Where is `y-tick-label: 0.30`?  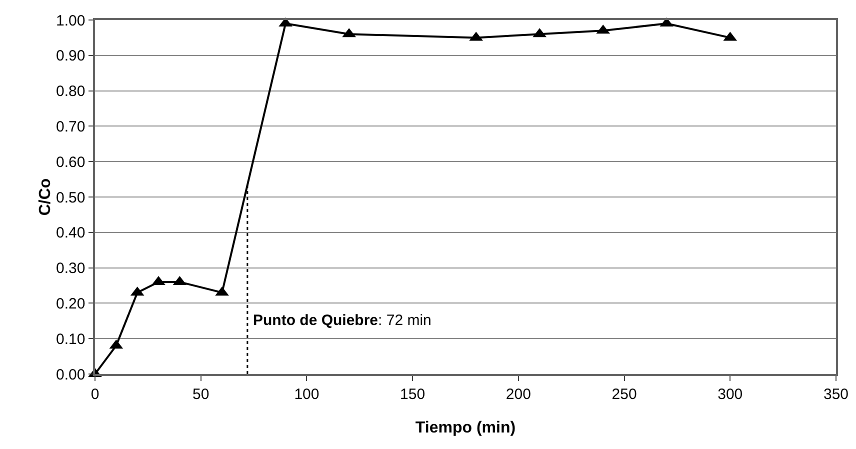
y-tick-label: 0.30 is located at coordinates (71, 269).